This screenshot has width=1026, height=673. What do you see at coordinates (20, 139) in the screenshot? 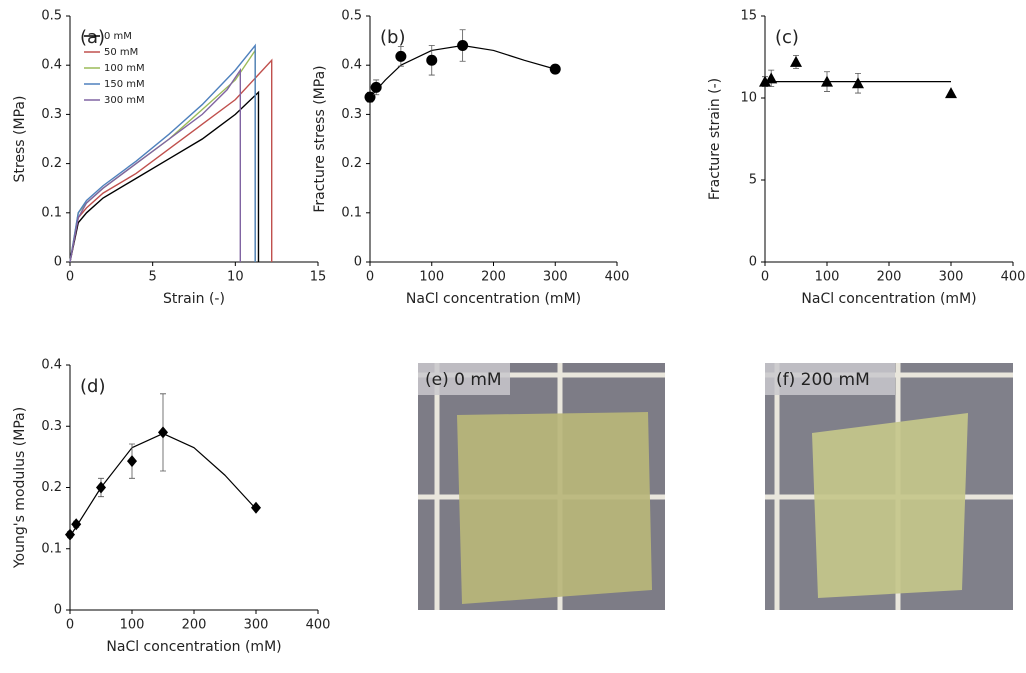
I see `y-axis-label: Stress (MPa)` at bounding box center [20, 139].